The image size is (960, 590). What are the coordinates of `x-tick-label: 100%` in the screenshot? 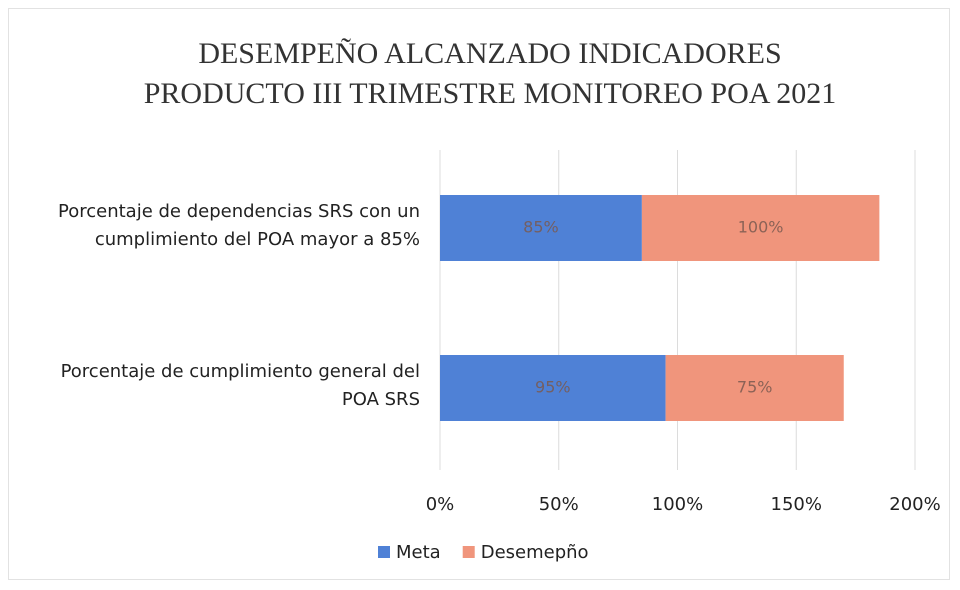 It's located at (677, 504).